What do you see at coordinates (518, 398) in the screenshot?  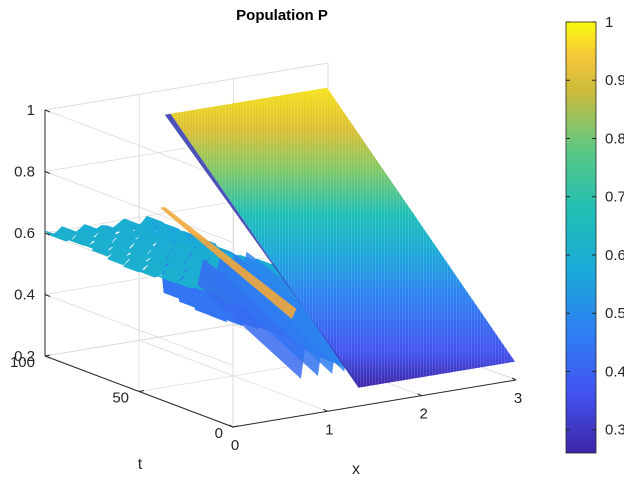 I see `x-tick-label: 3` at bounding box center [518, 398].